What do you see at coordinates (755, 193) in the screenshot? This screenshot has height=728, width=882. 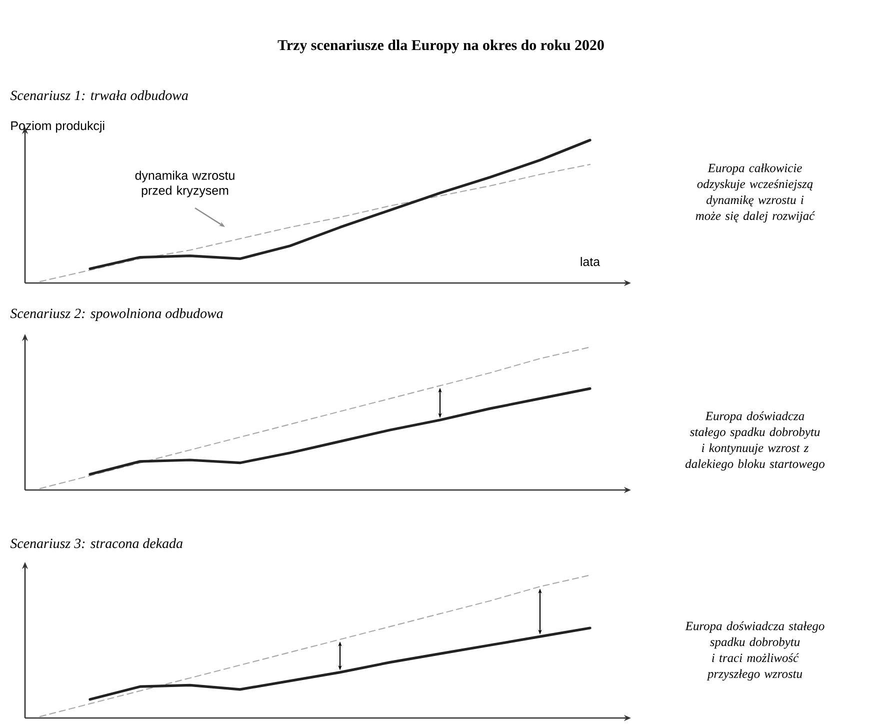 I see `text: Europa całkowicie odzyskuje wcześniejszą dynamikę wzrostu i może się dalej rozwijać` at bounding box center [755, 193].